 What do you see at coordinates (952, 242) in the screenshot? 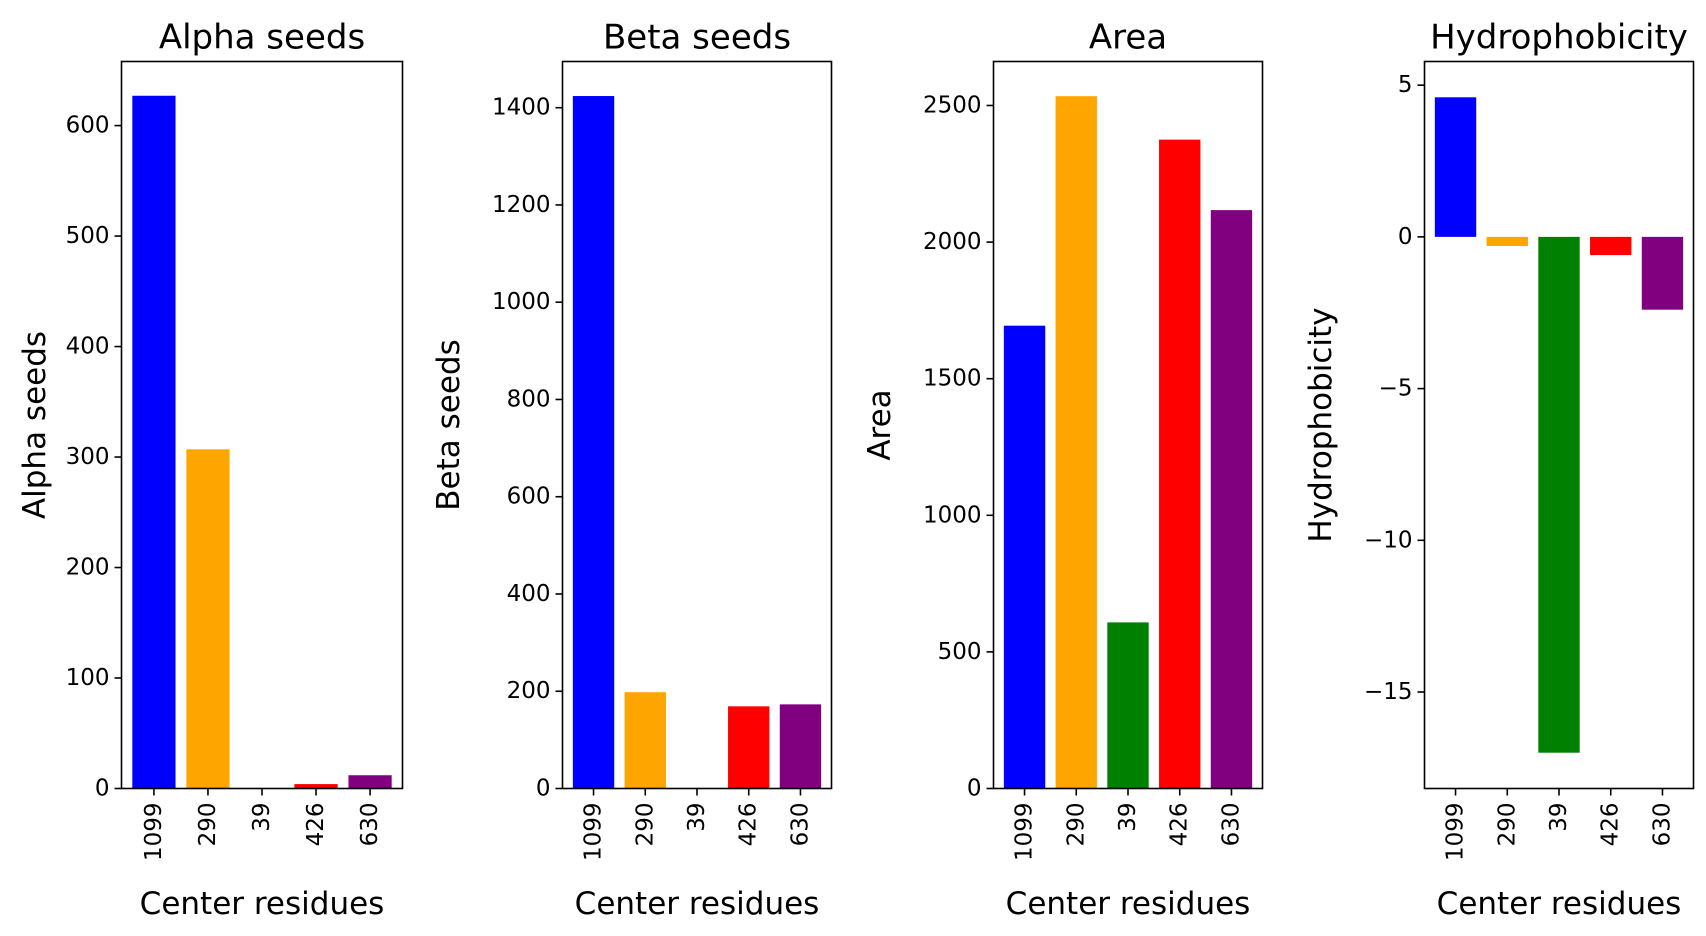
I see `y-tick-label: 2000` at bounding box center [952, 242].